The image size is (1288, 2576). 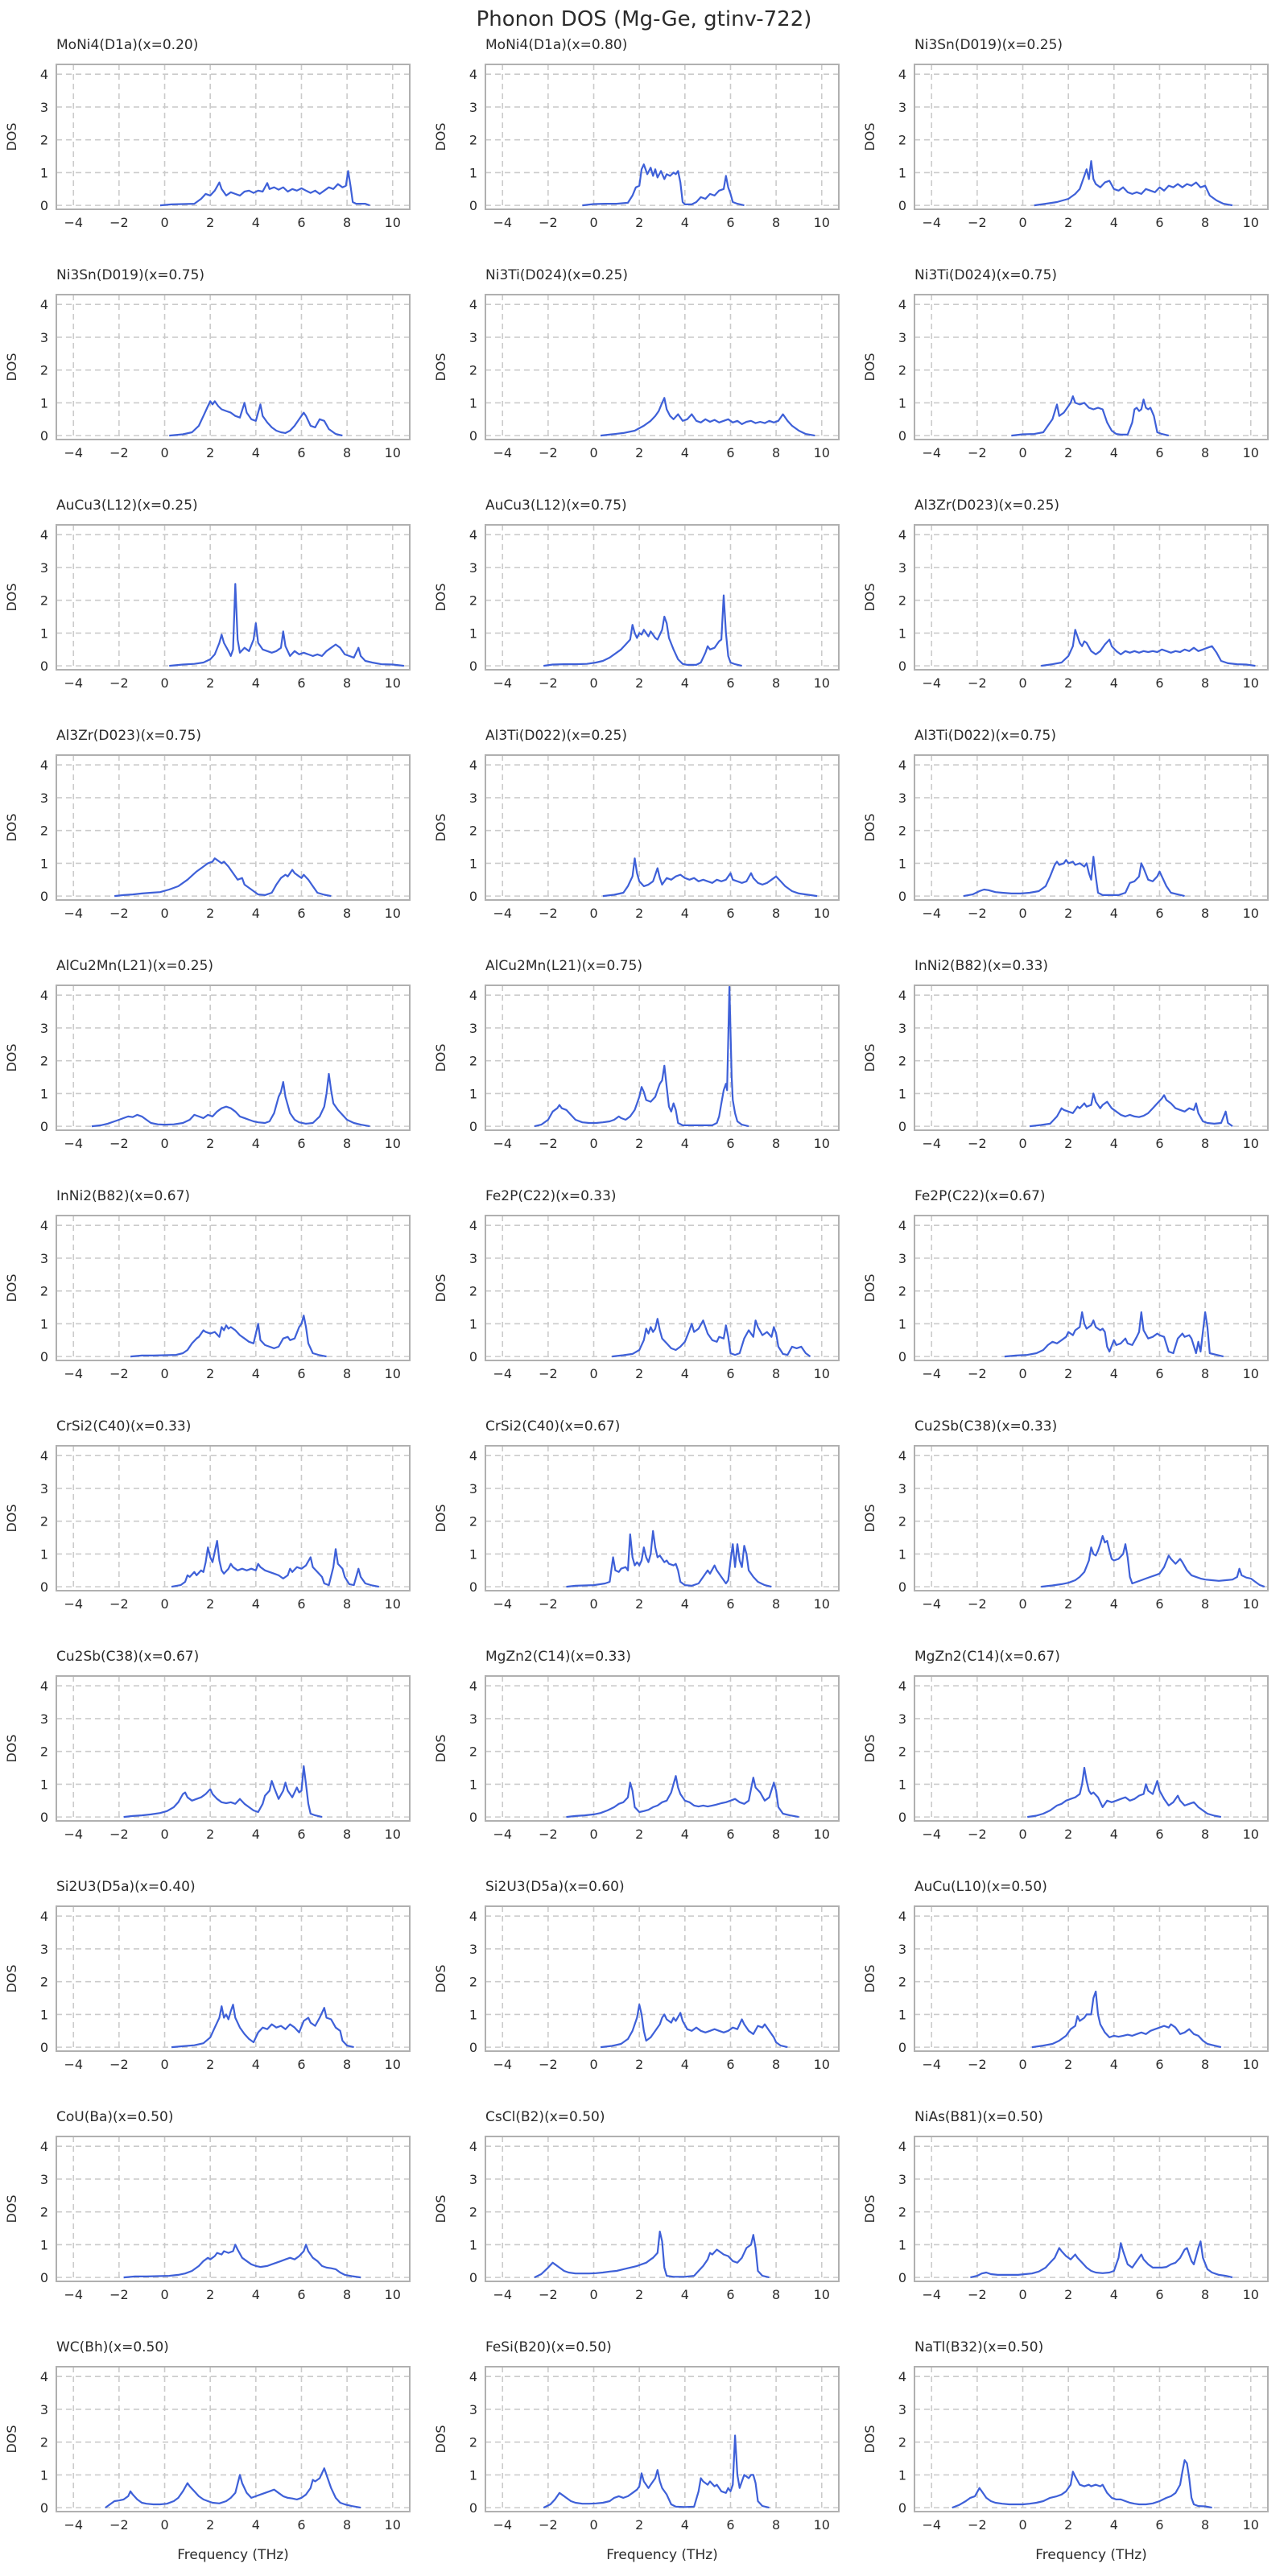 I want to click on subplot-title: Al3Zr(D023)(x=0.25), so click(x=987, y=505).